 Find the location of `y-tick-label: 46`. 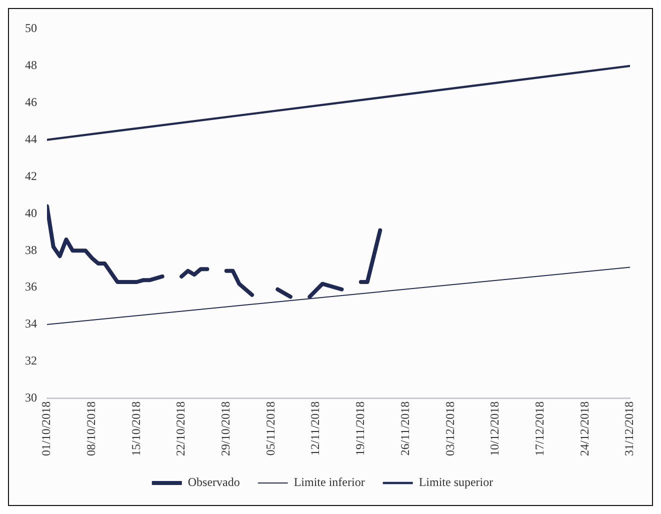

y-tick-label: 46 is located at coordinates (31, 102).